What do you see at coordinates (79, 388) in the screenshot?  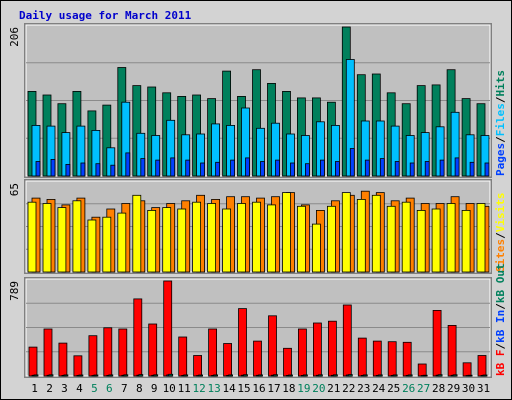 I see `x-tick-label-4: 4` at bounding box center [79, 388].